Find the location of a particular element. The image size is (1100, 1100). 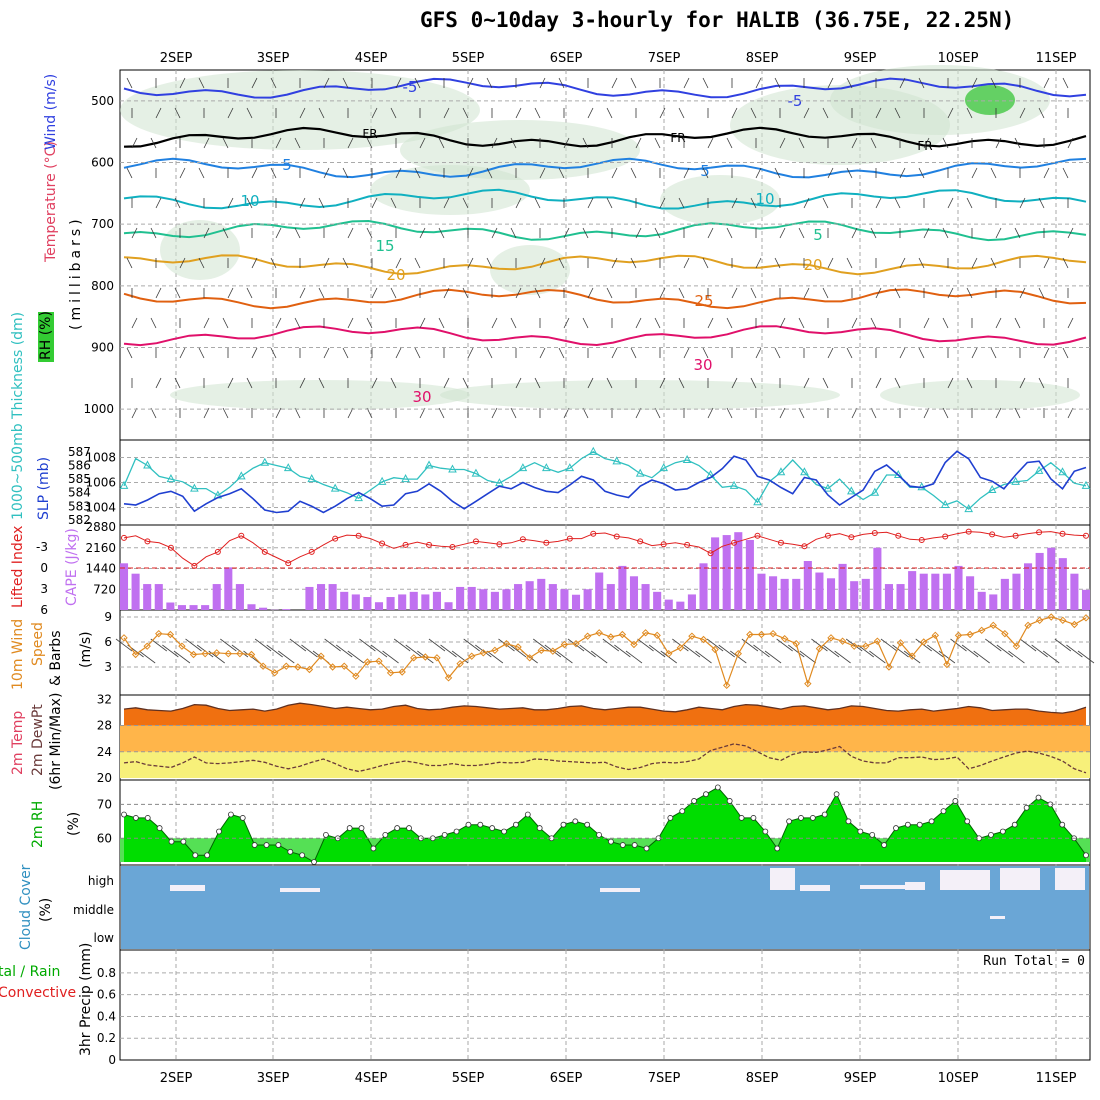

li-tick-3: 6 is located at coordinates (44, 610).